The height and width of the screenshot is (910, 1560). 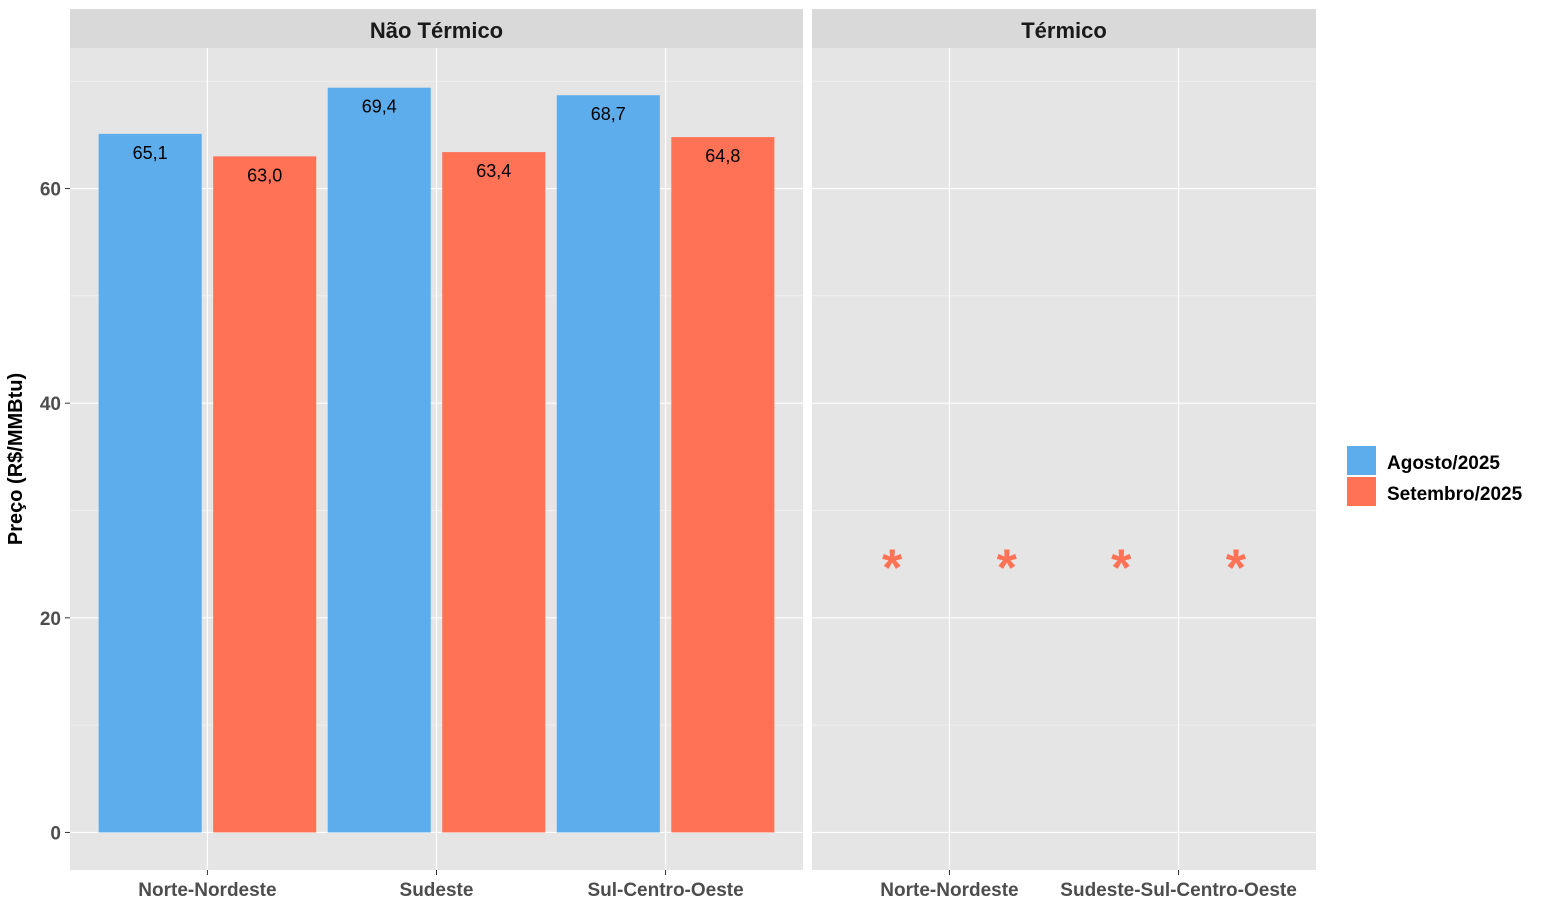 What do you see at coordinates (1443, 463) in the screenshot?
I see `legend-label: Agosto/2025` at bounding box center [1443, 463].